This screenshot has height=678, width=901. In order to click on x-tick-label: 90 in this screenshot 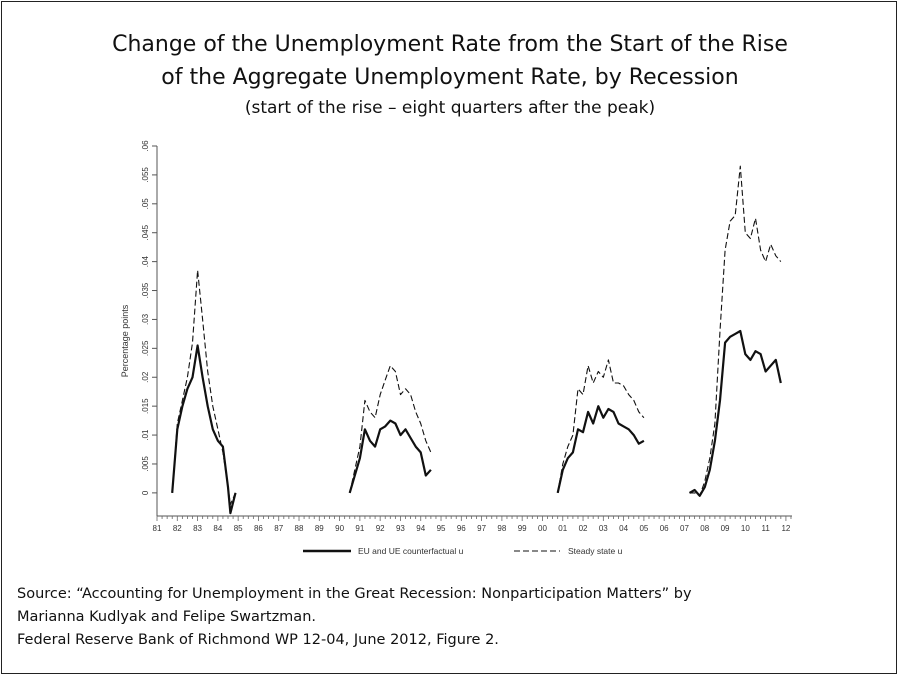, I will do `click(339, 528)`.